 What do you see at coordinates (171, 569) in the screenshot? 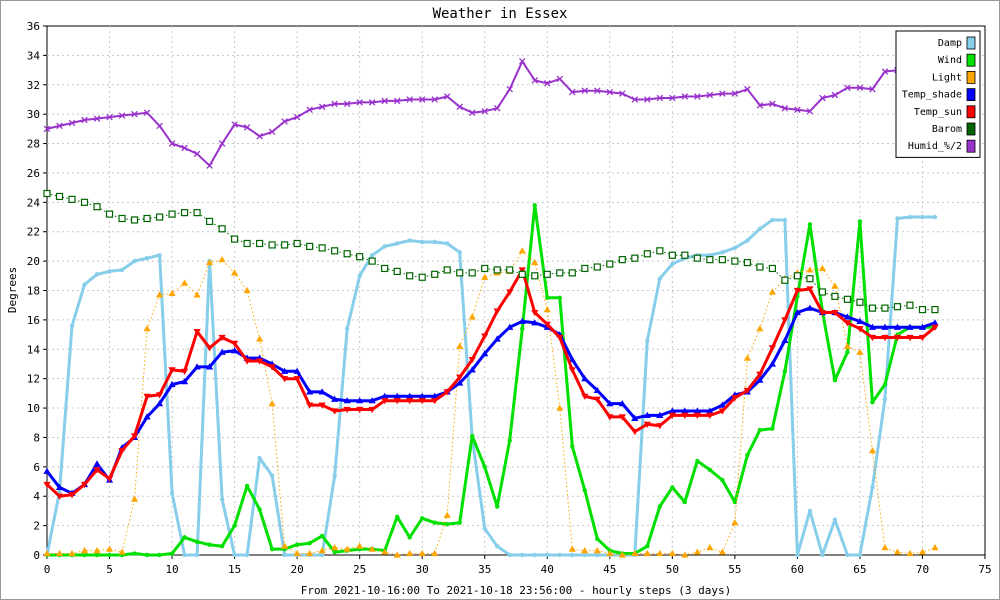
I see `x-tick-label: 10` at bounding box center [171, 569].